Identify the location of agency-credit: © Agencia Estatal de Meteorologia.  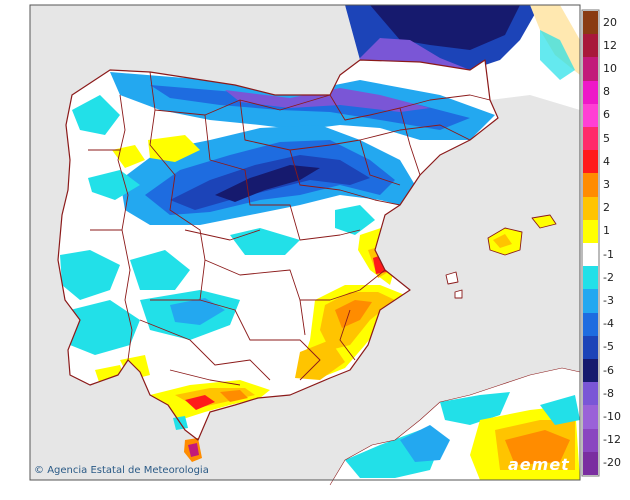
(121, 470).